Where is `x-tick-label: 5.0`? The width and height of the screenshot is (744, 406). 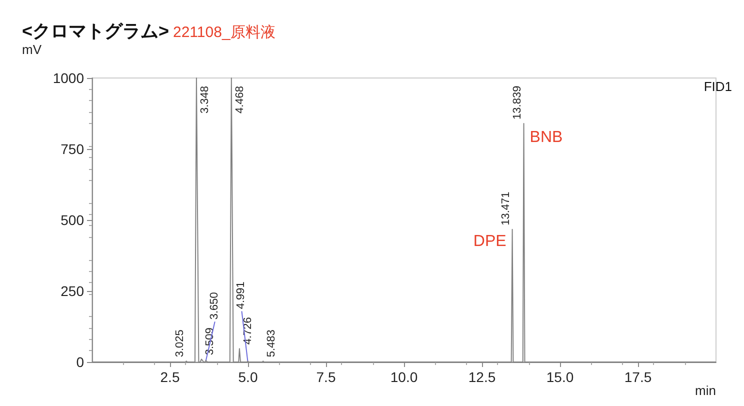
x-tick-label: 5.0 is located at coordinates (248, 377).